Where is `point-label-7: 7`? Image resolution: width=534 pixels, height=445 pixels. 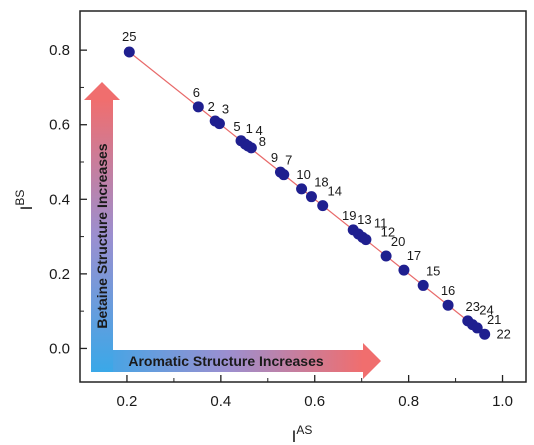 point-label-7: 7 is located at coordinates (288, 160).